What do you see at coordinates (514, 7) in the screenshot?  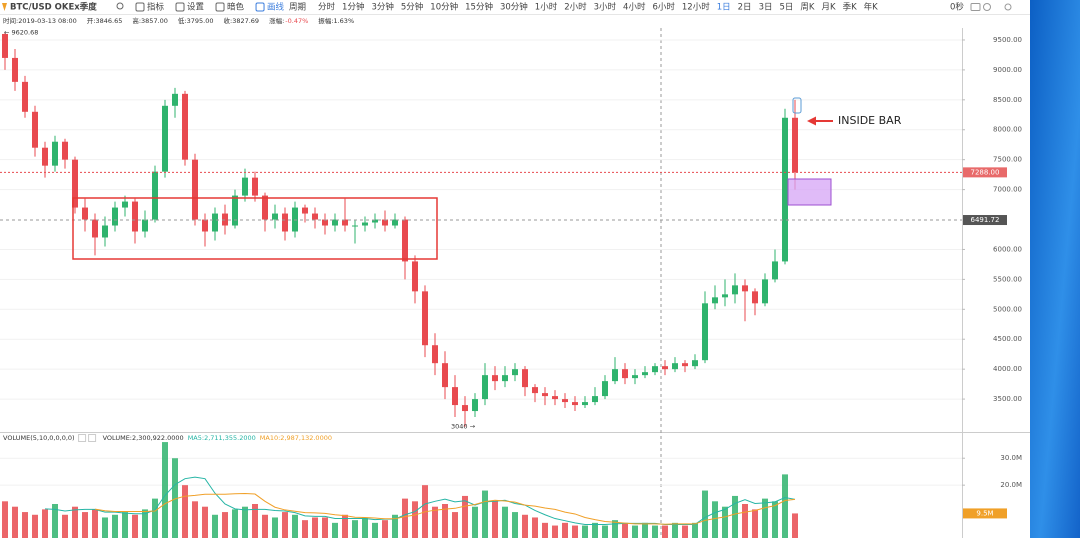 I see `period-button: 30分钟` at bounding box center [514, 7].